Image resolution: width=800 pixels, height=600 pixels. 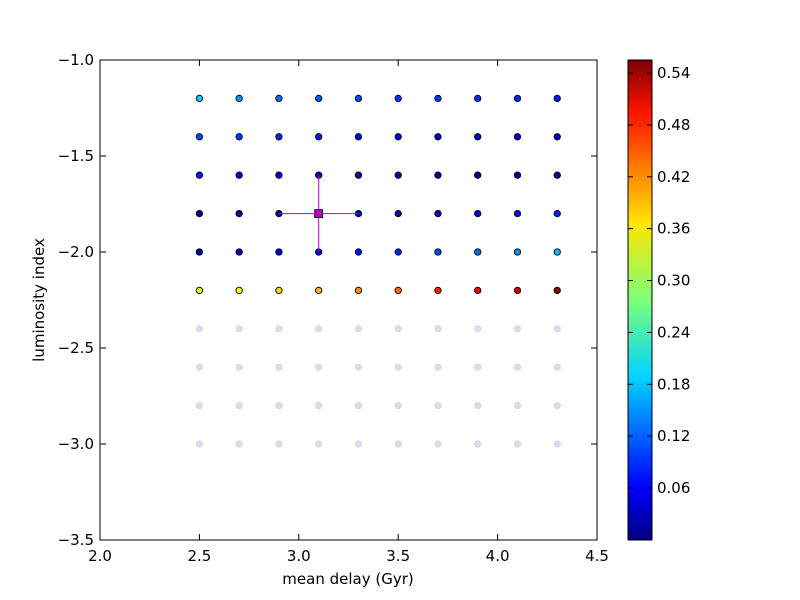 What do you see at coordinates (498, 556) in the screenshot?
I see `x-tick-label: 4.0` at bounding box center [498, 556].